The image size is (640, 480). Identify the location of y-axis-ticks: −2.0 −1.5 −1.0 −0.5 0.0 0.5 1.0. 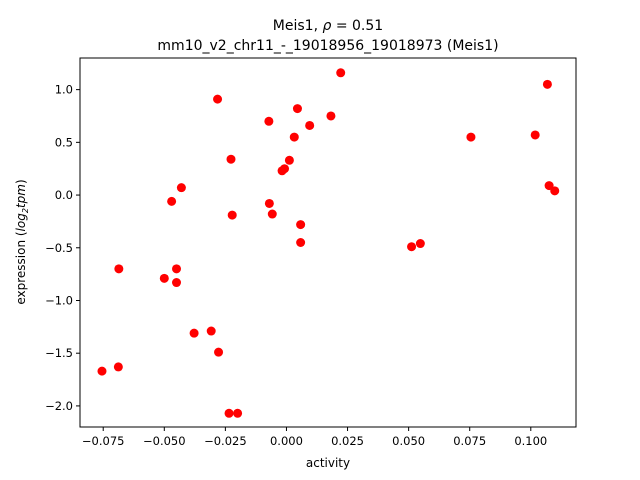
(62, 248).